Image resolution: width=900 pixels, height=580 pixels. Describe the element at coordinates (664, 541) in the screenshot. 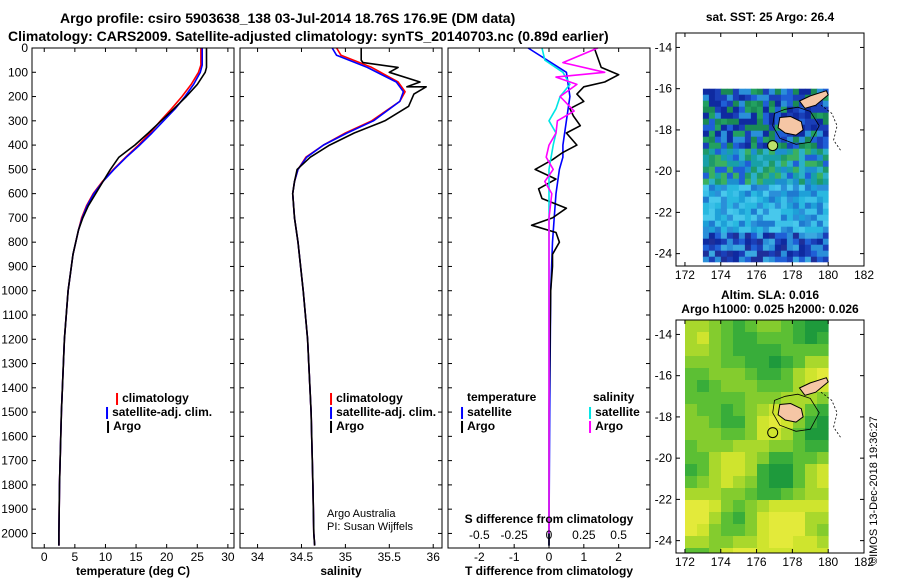

I see `map-y-tick-label: -24` at that location.